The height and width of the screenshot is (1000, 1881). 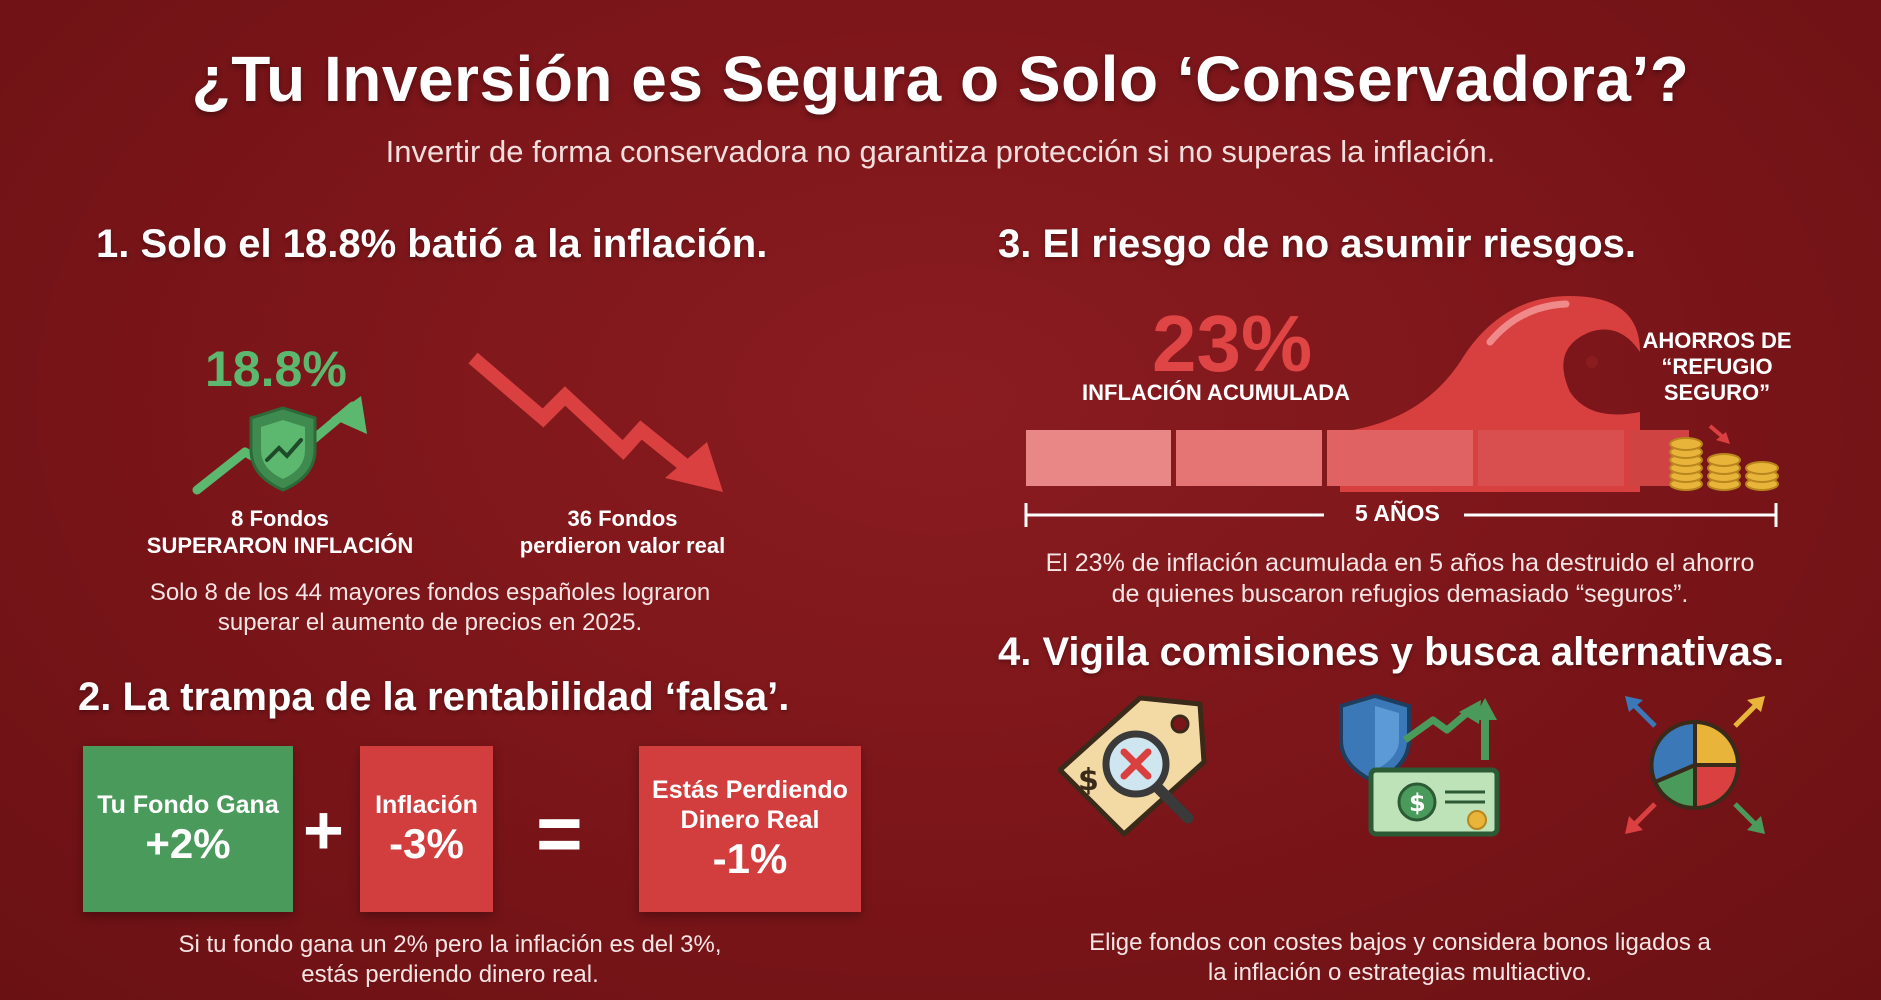 I want to click on inflation-box: Inflación -3%, so click(x=426, y=829).